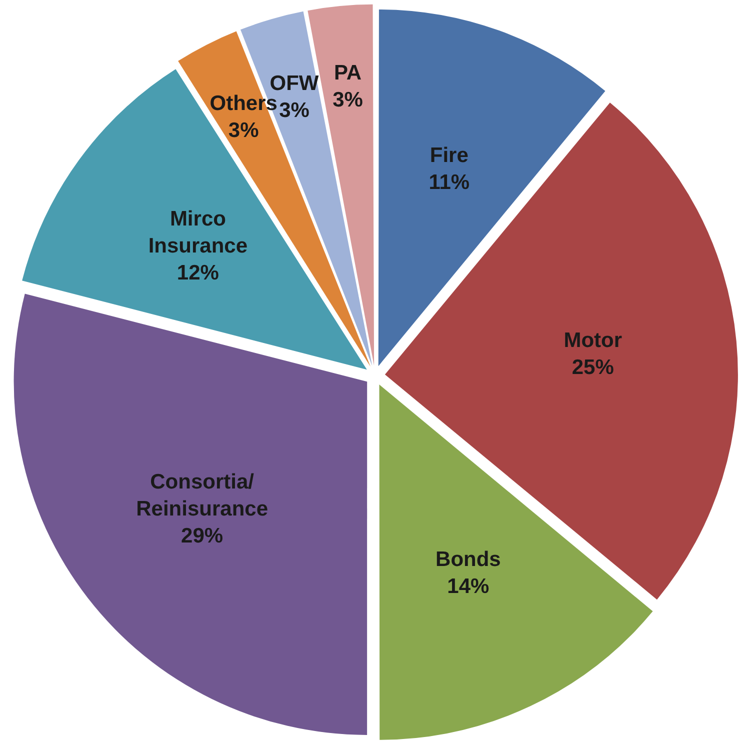 The image size is (750, 751). What do you see at coordinates (449, 155) in the screenshot?
I see `slice-label: Fire` at bounding box center [449, 155].